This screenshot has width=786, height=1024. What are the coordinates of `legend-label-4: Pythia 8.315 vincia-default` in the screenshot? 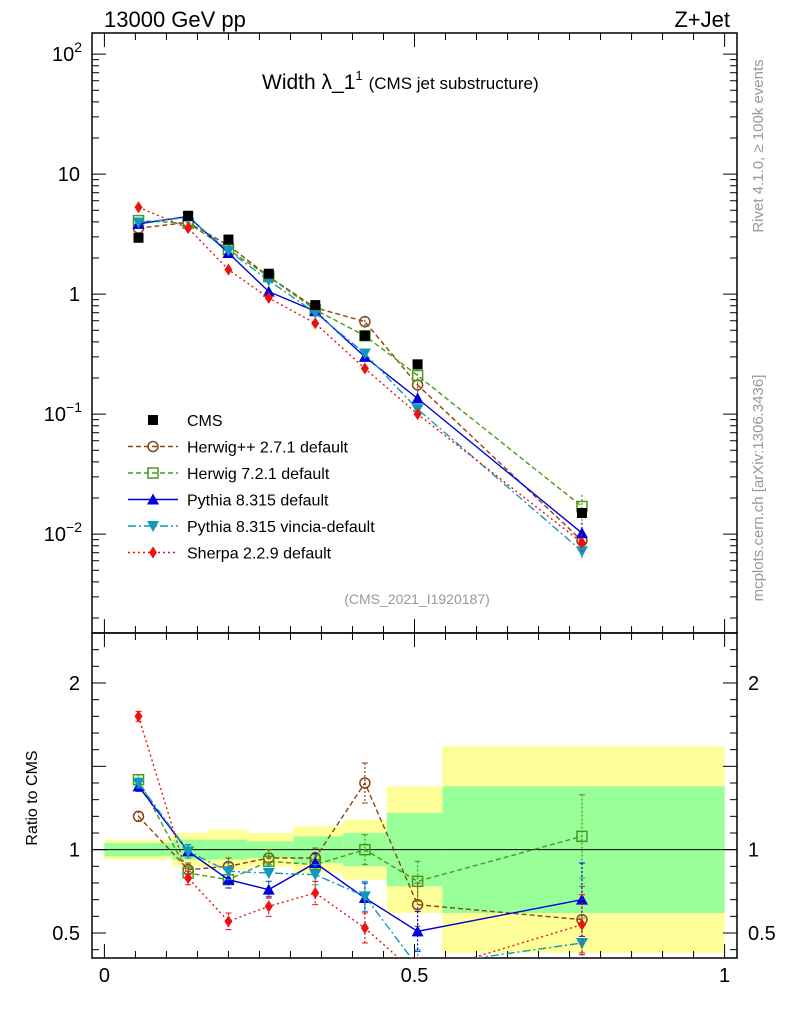 It's located at (281, 527).